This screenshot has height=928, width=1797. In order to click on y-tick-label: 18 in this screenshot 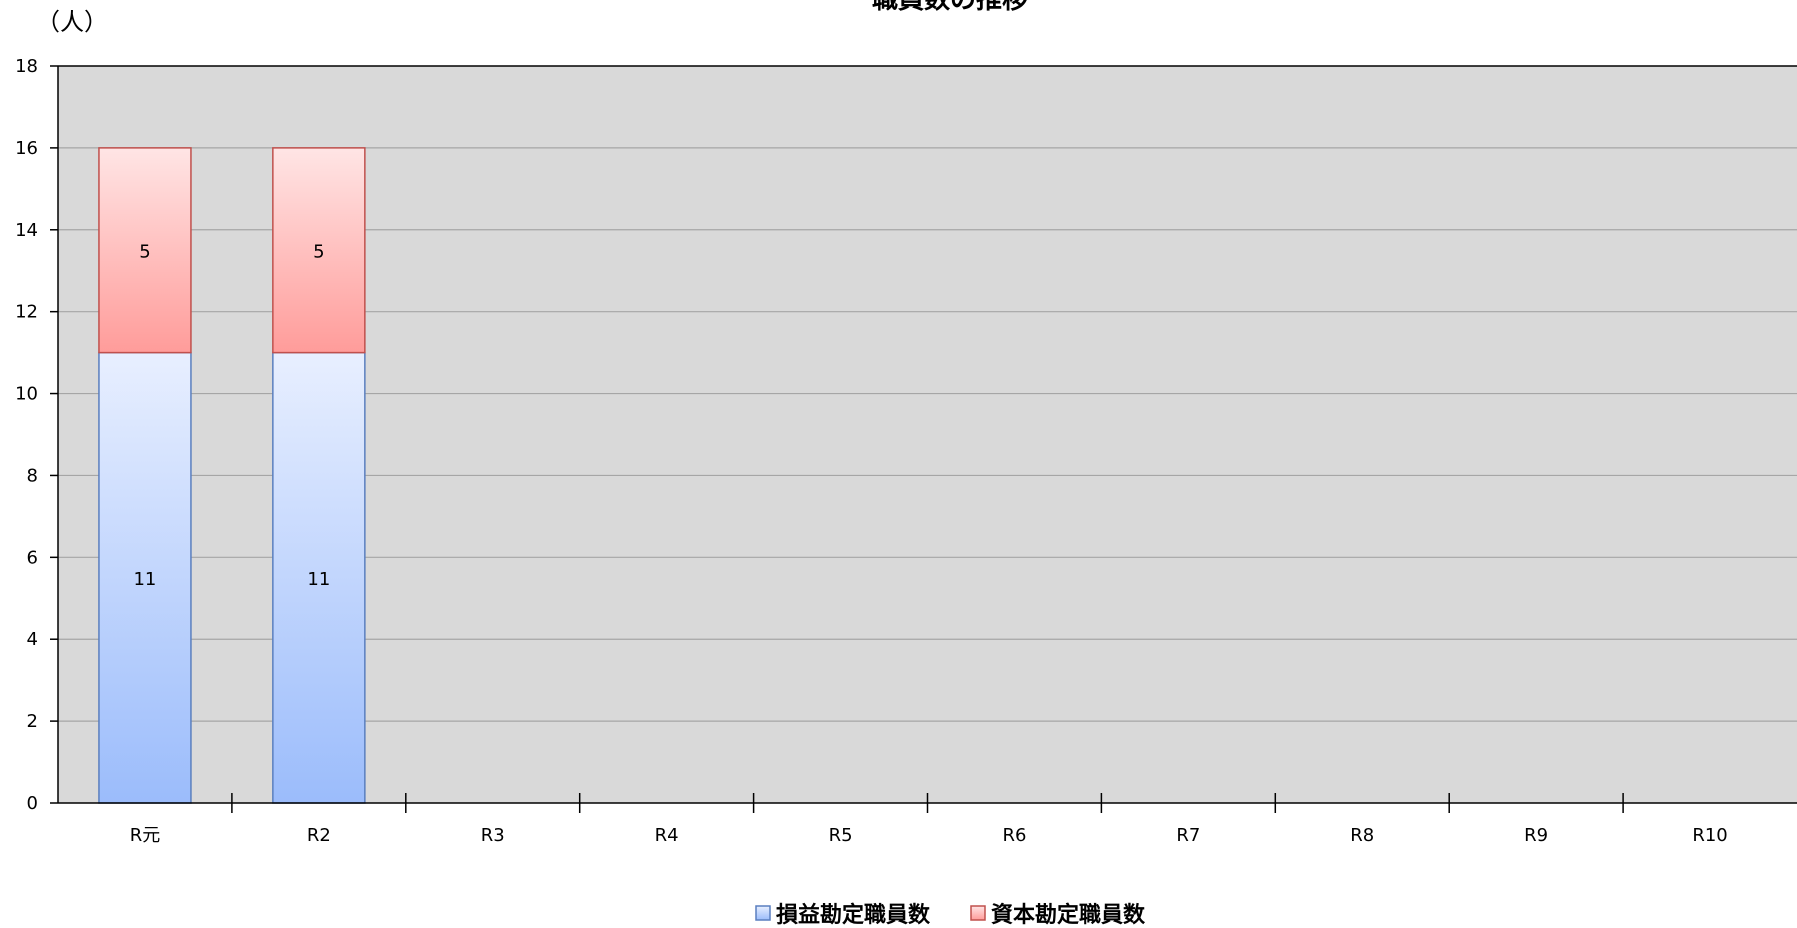, I will do `click(26, 66)`.